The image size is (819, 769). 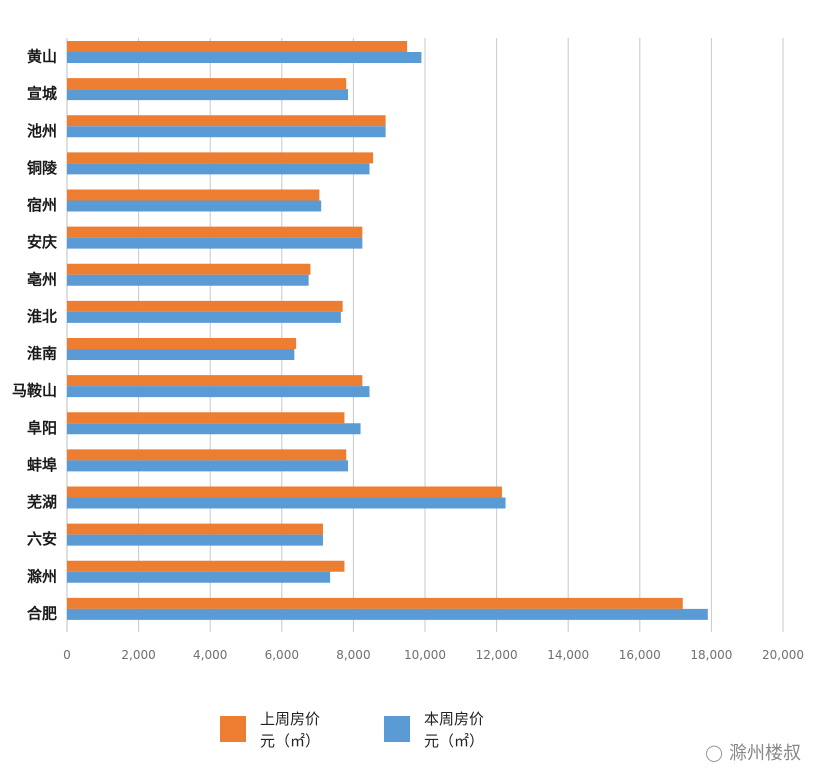 I want to click on legend-swatch-last-week, so click(x=233, y=729).